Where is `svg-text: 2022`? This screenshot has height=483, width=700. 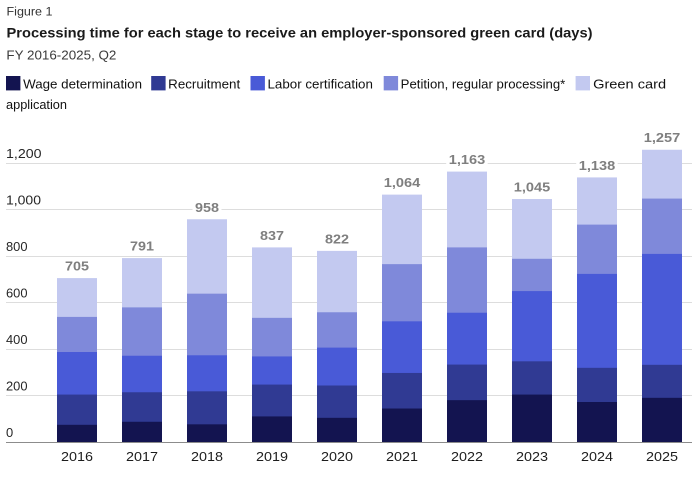 svg-text: 2022 is located at coordinates (467, 456).